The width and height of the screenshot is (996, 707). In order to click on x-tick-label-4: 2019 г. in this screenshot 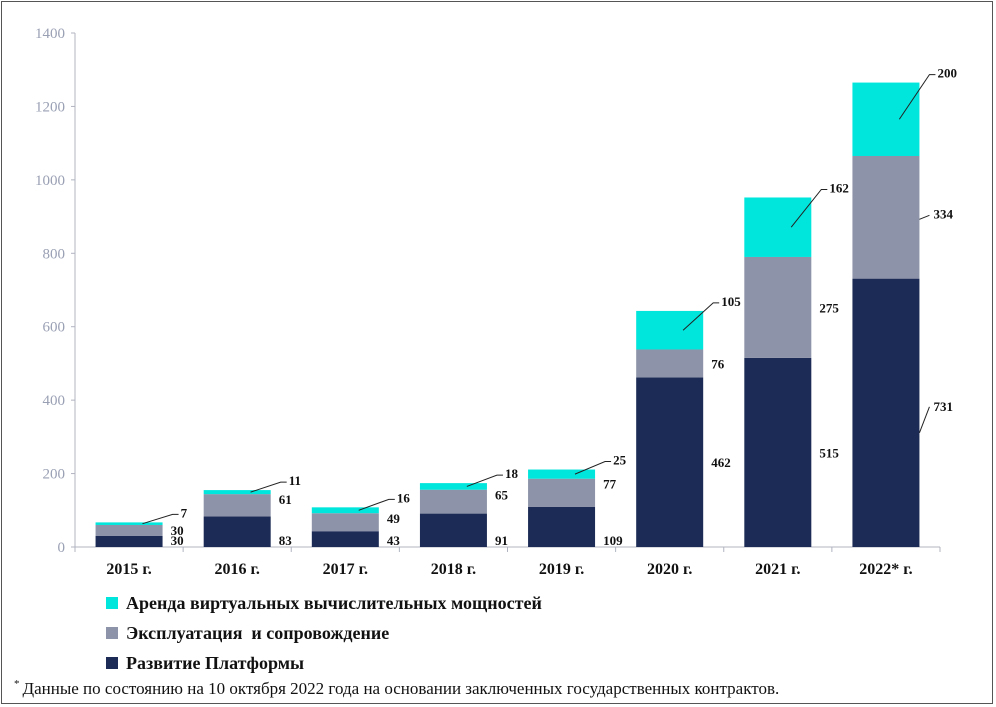, I will do `click(561, 569)`.